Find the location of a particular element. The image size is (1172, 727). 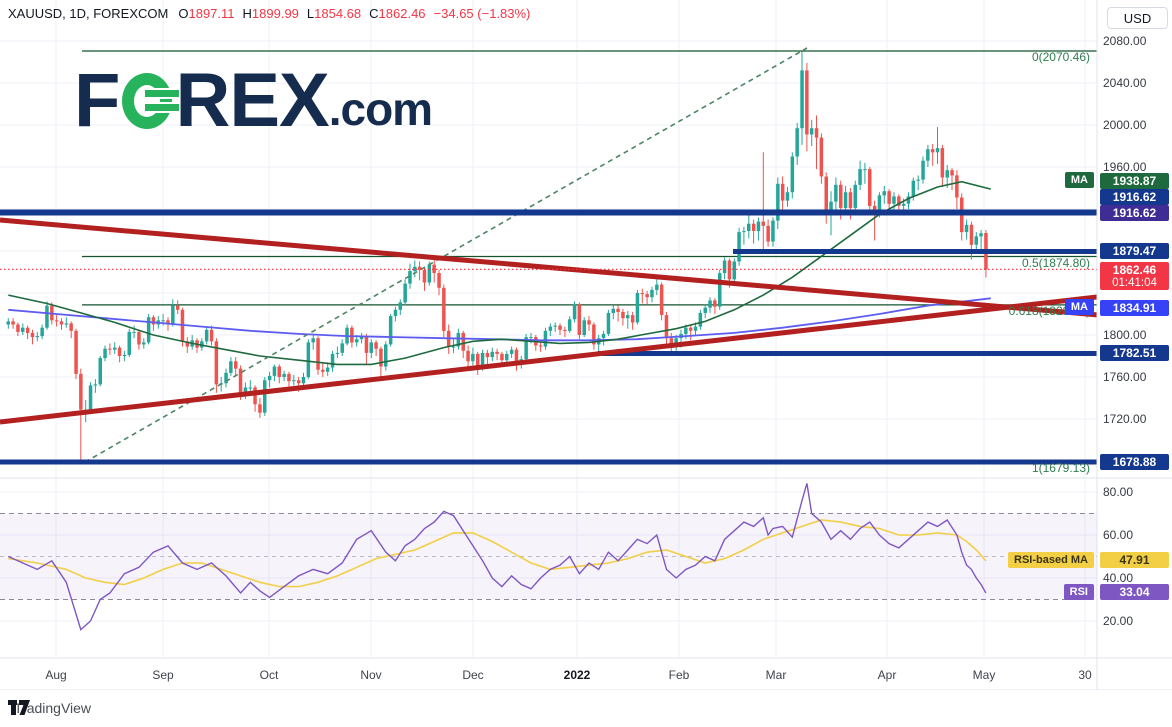

time-label: Feb is located at coordinates (679, 675).